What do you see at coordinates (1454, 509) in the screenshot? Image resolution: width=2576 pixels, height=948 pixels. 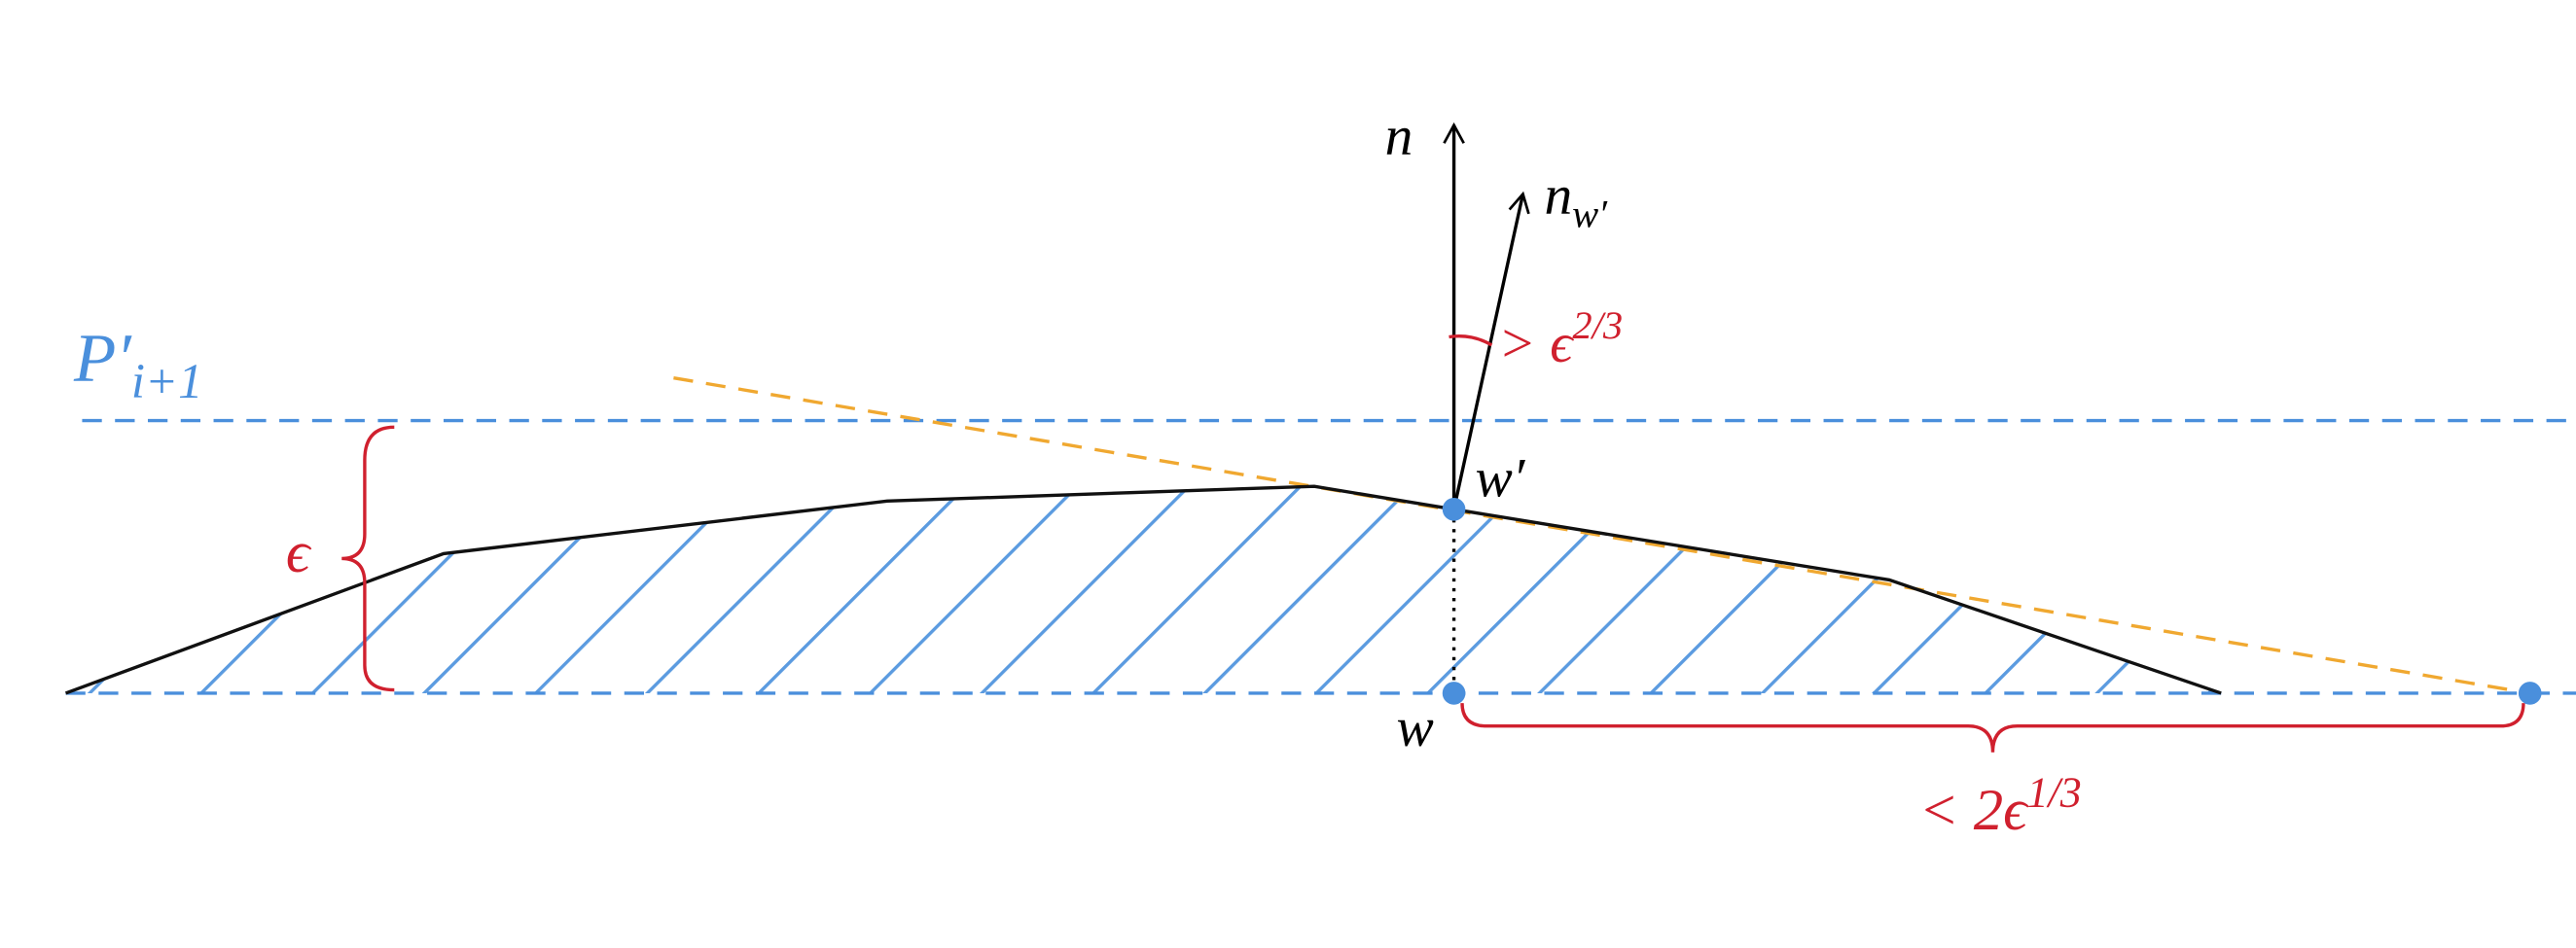 I see `point-w-prime` at bounding box center [1454, 509].